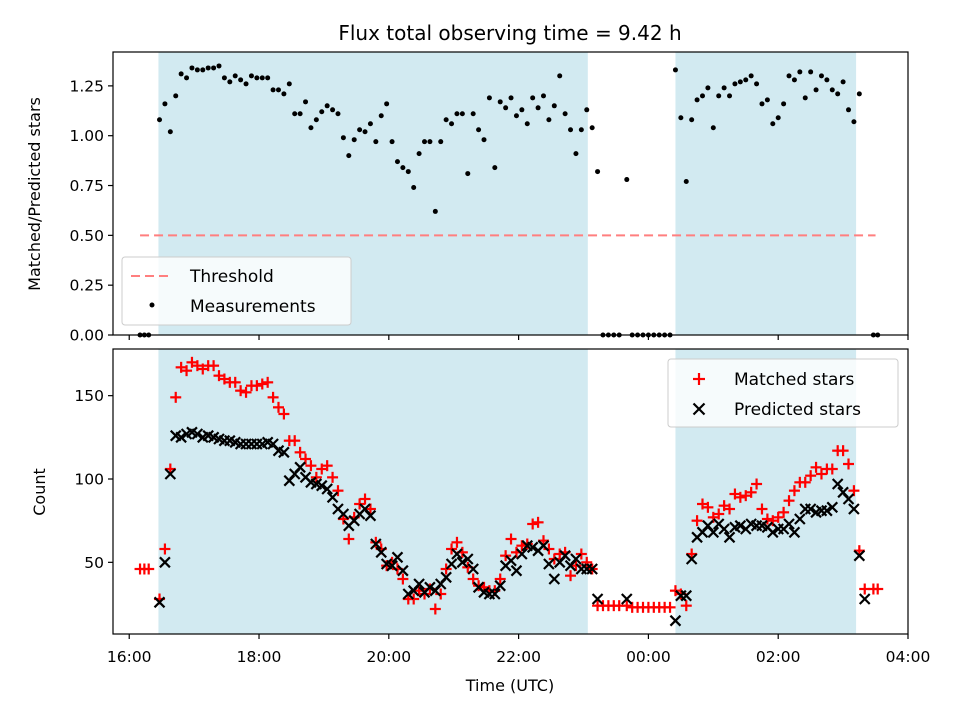 Image resolution: width=960 pixels, height=720 pixels. What do you see at coordinates (91, 211) in the screenshot?
I see `top-y-ticks: 0.00 0.25 0.50 0.75 1.00 1.25` at bounding box center [91, 211].